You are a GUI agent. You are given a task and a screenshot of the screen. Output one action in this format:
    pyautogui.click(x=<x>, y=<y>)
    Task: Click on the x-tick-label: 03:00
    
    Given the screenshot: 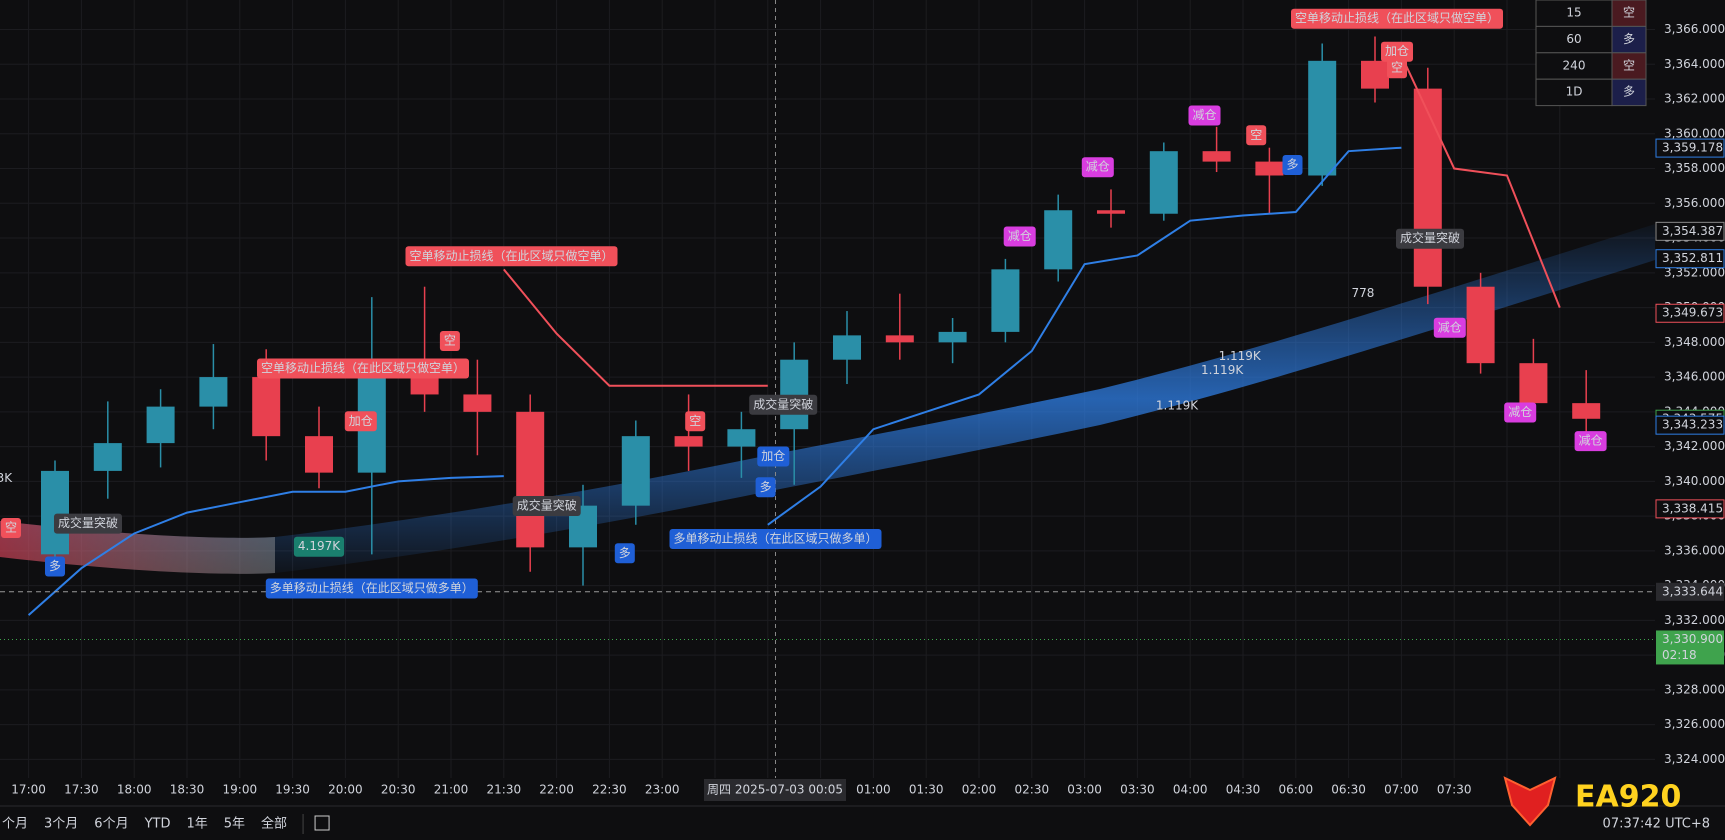 What is the action you would take?
    pyautogui.click(x=1084, y=790)
    